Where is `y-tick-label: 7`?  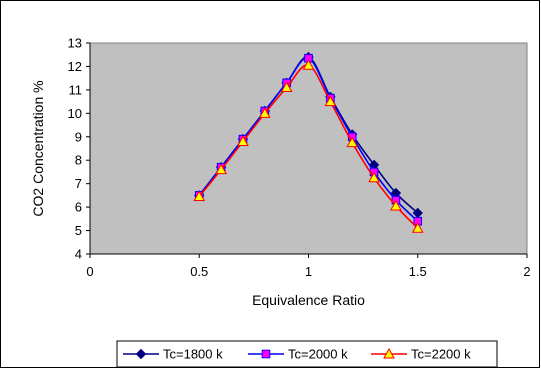 y-tick-label: 7 is located at coordinates (78, 183).